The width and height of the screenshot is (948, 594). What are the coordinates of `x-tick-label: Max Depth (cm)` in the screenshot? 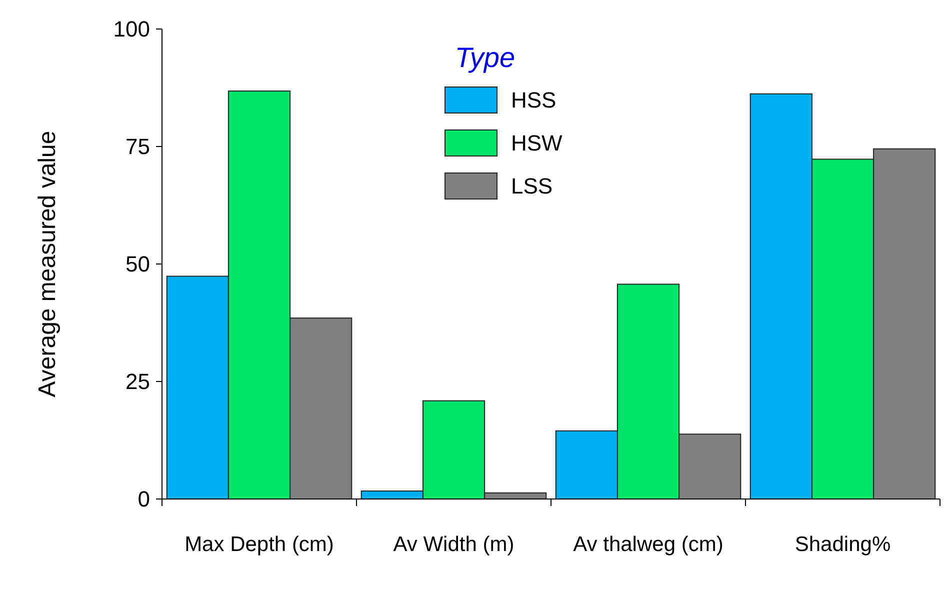 It's located at (259, 544).